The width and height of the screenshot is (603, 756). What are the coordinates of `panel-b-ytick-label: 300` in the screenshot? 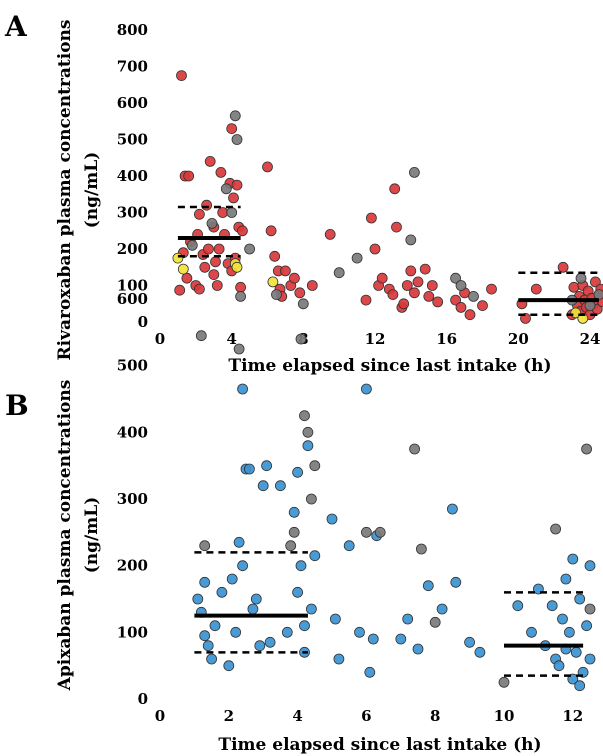 It's located at (132, 499).